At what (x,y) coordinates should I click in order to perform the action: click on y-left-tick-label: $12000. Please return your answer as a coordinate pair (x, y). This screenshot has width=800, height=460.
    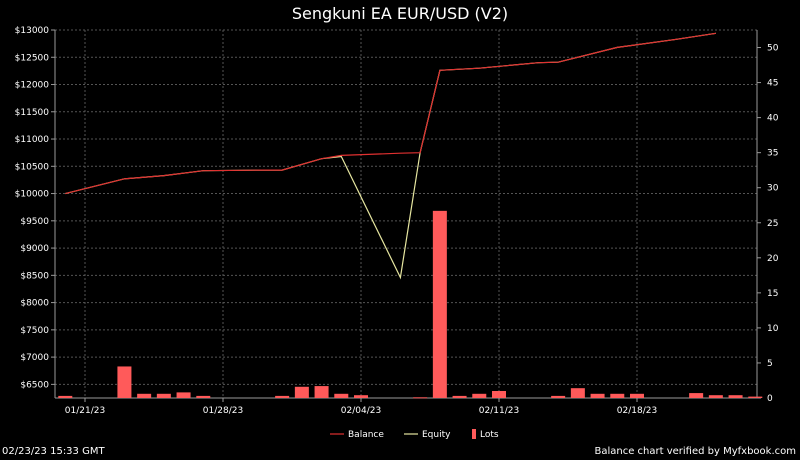
    Looking at the image, I should click on (32, 86).